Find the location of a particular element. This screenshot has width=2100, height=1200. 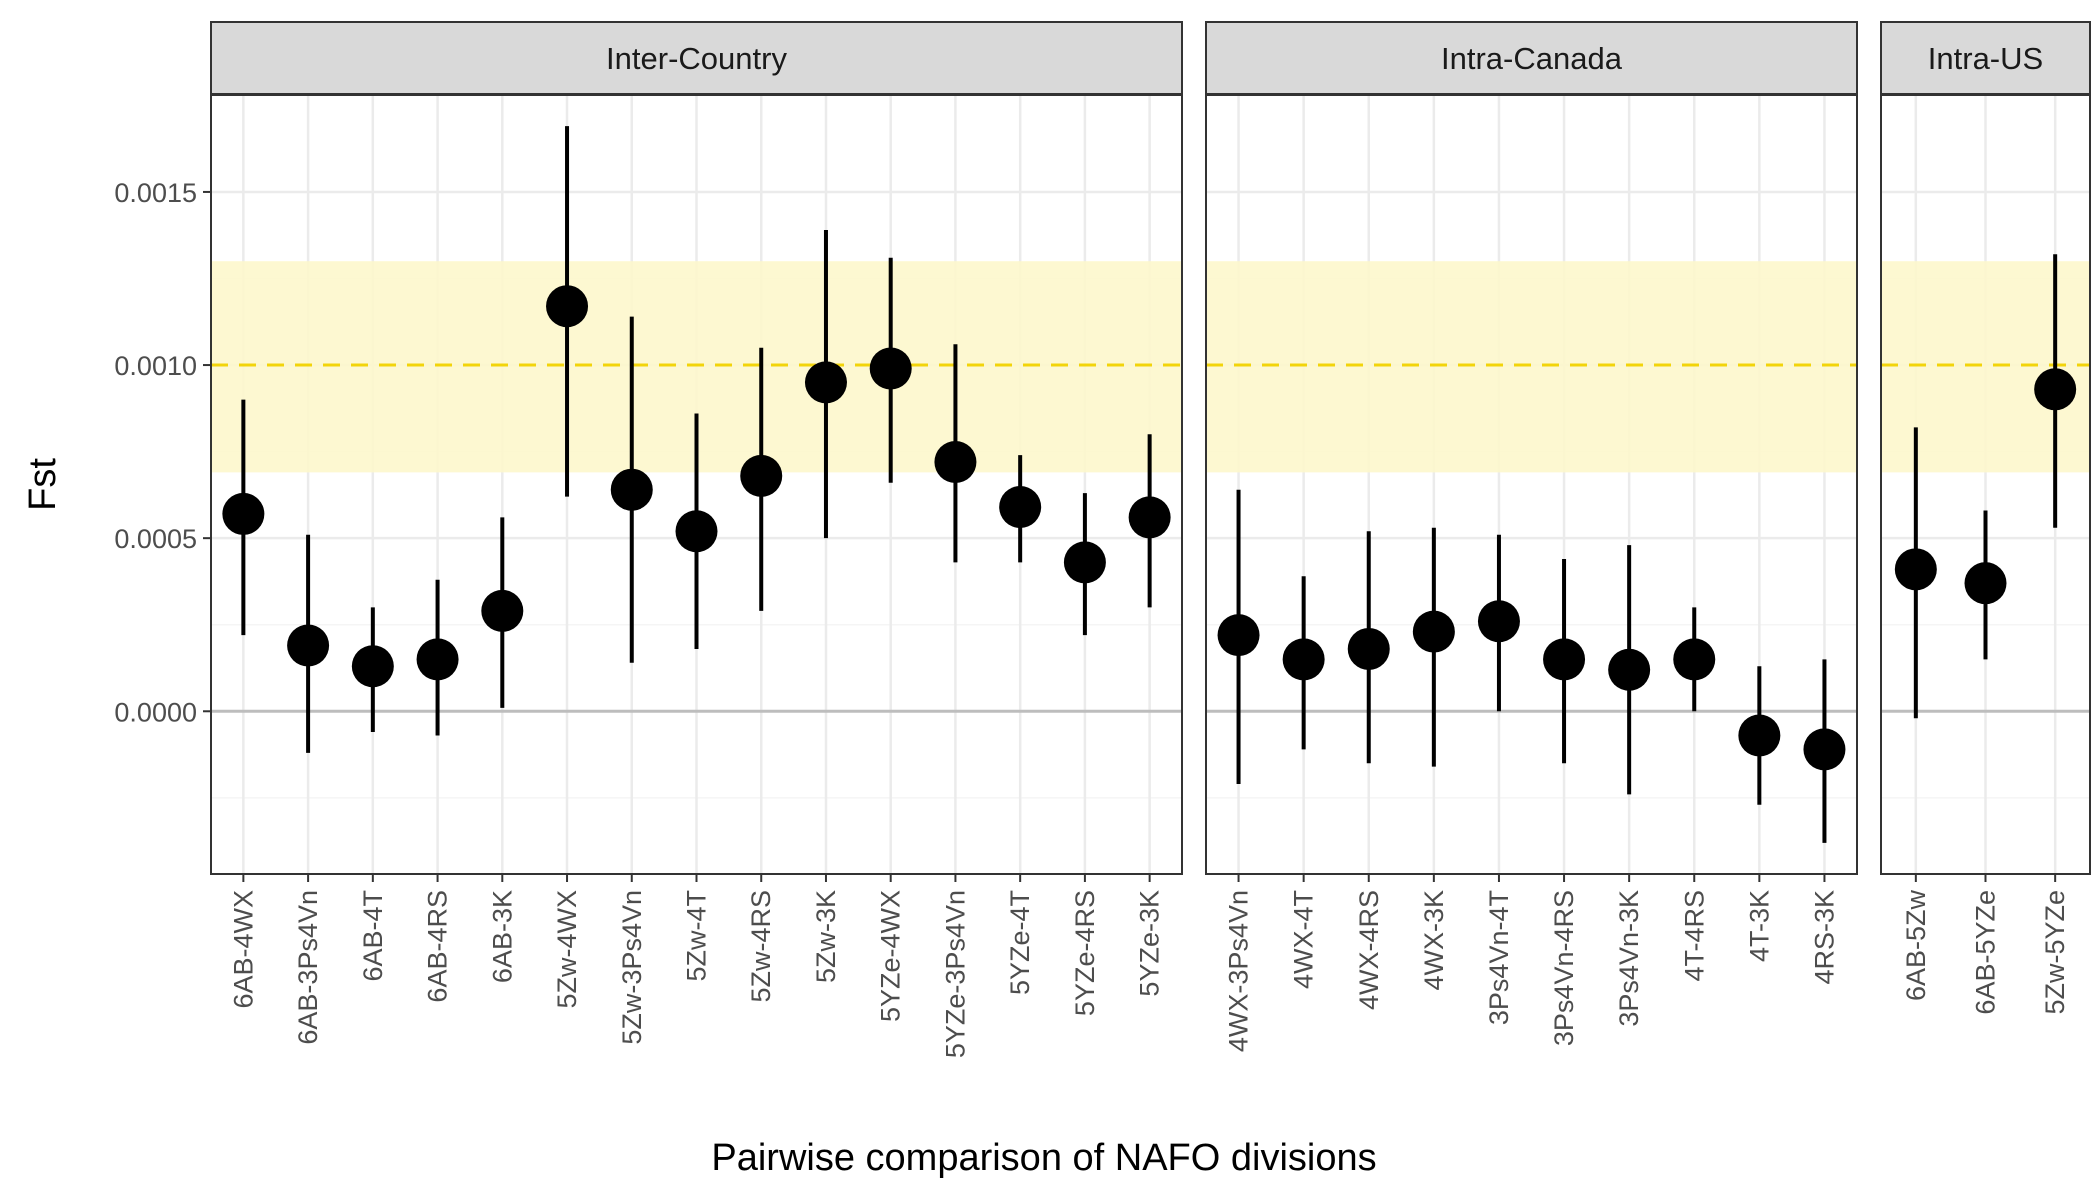

x-tick-label: 4WX-3Ps4Vn is located at coordinates (1239, 971).